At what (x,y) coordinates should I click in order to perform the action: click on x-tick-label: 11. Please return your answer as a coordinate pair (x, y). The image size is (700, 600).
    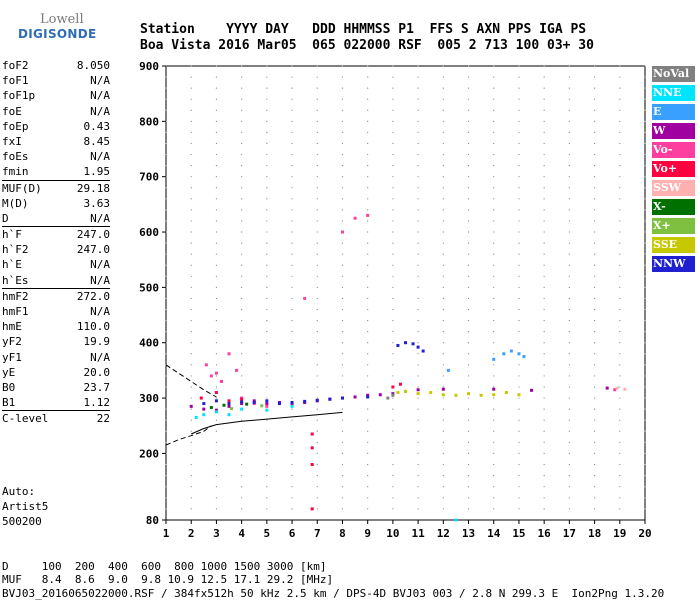
    Looking at the image, I should click on (418, 533).